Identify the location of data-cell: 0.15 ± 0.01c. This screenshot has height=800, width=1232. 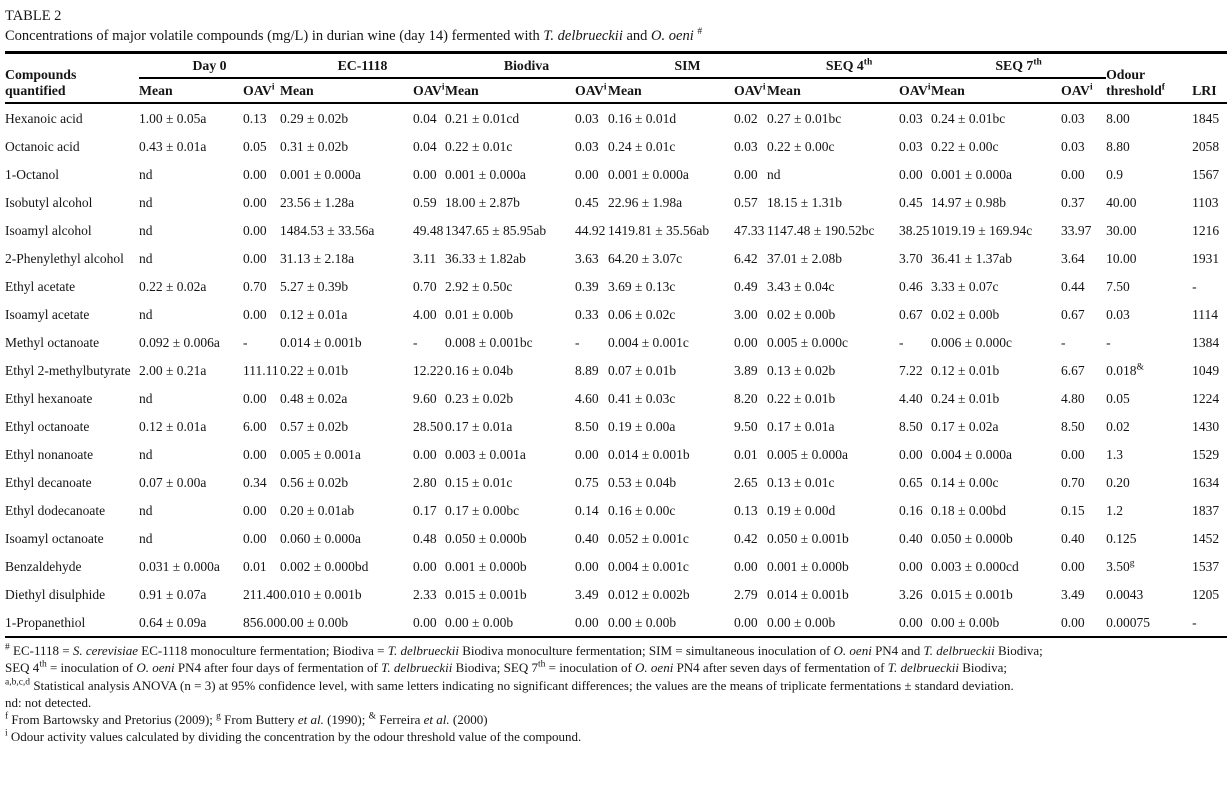
(479, 482).